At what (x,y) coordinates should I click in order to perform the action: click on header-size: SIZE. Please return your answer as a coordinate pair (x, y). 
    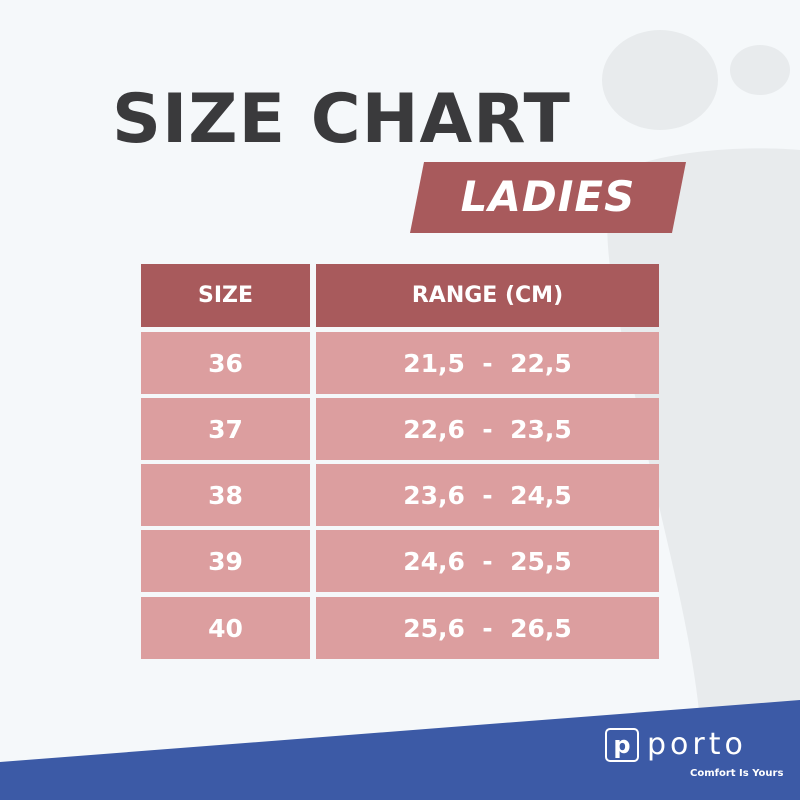
    Looking at the image, I should click on (225, 295).